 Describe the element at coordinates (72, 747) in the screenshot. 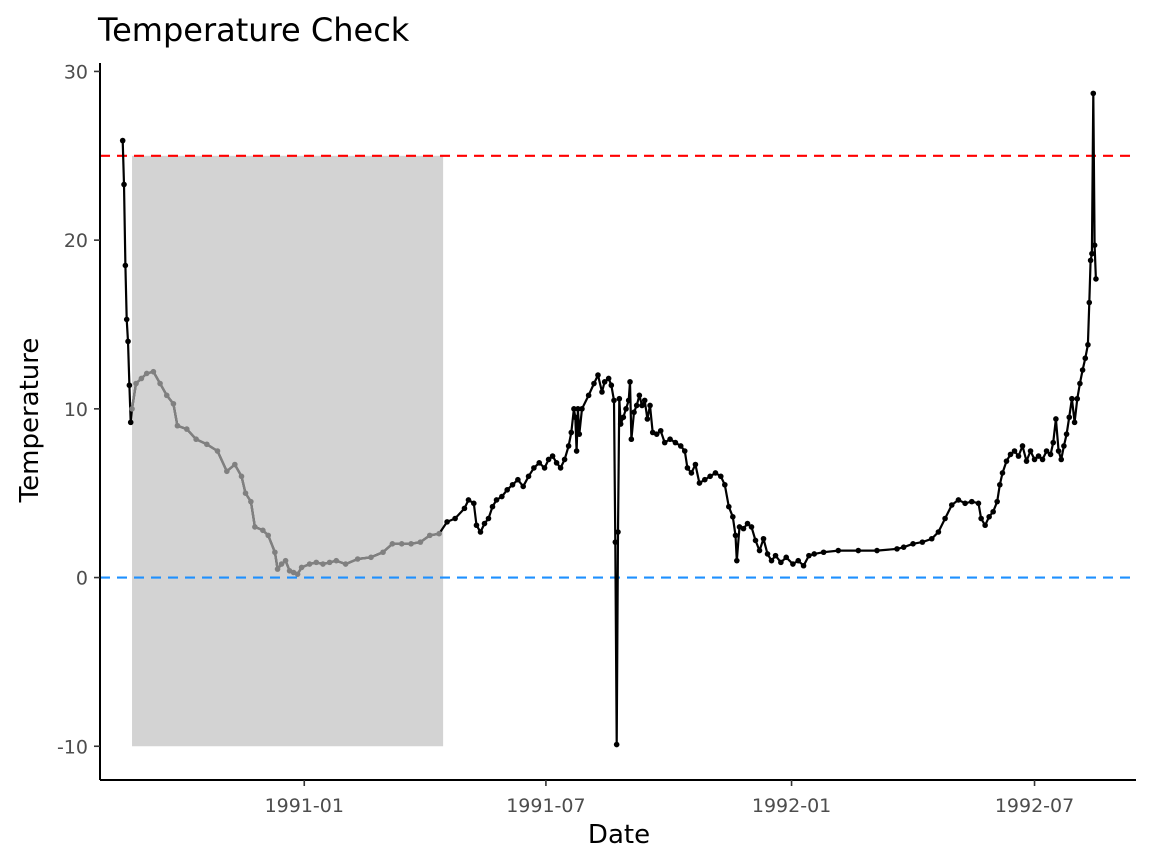

I see `y-tick-label: -10` at that location.